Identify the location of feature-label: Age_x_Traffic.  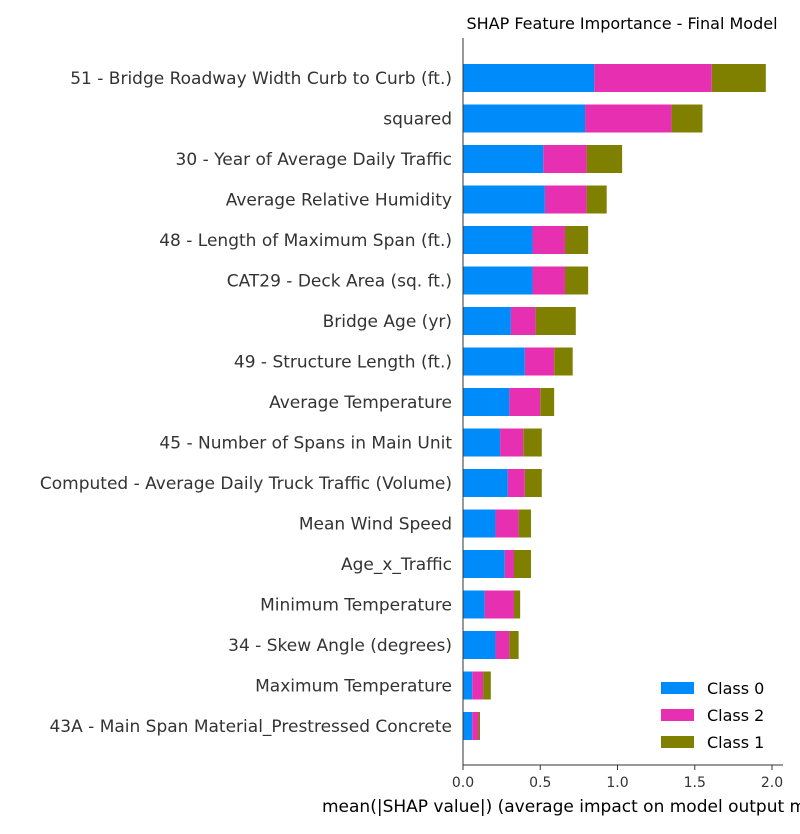
(396, 565).